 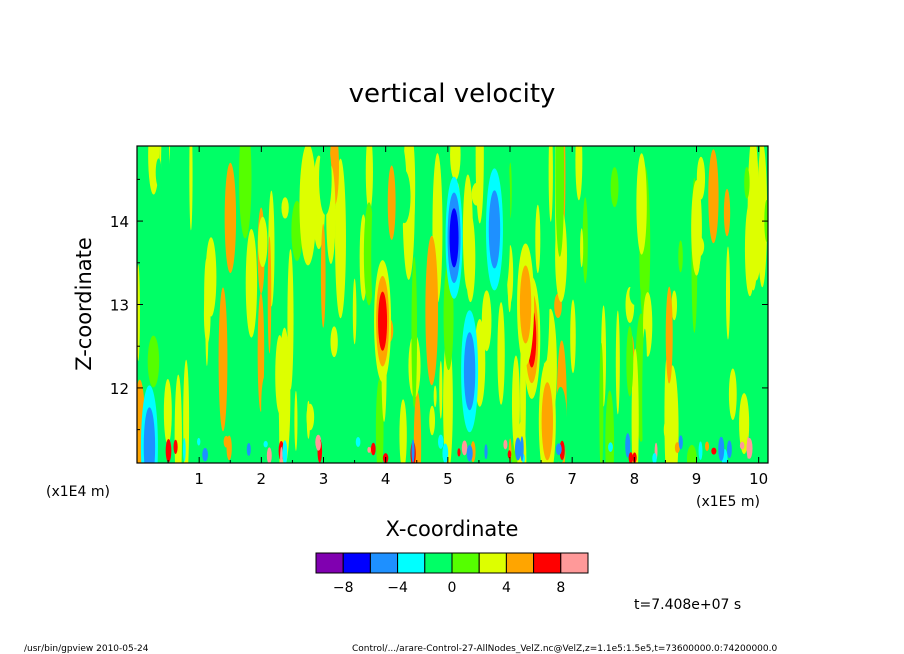 What do you see at coordinates (119, 389) in the screenshot?
I see `y-tick-label: 12` at bounding box center [119, 389].